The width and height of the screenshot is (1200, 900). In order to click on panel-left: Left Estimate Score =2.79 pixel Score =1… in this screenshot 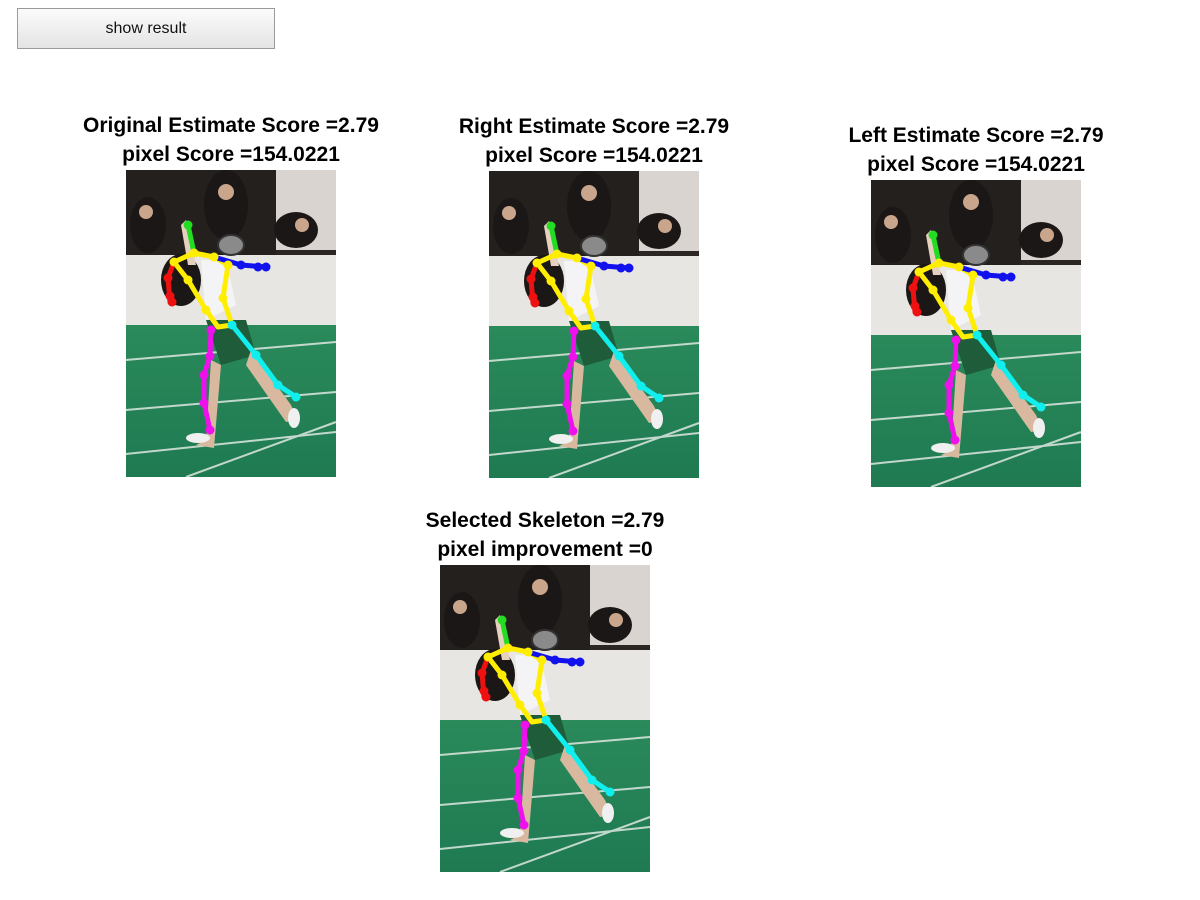, I will do `click(976, 305)`.